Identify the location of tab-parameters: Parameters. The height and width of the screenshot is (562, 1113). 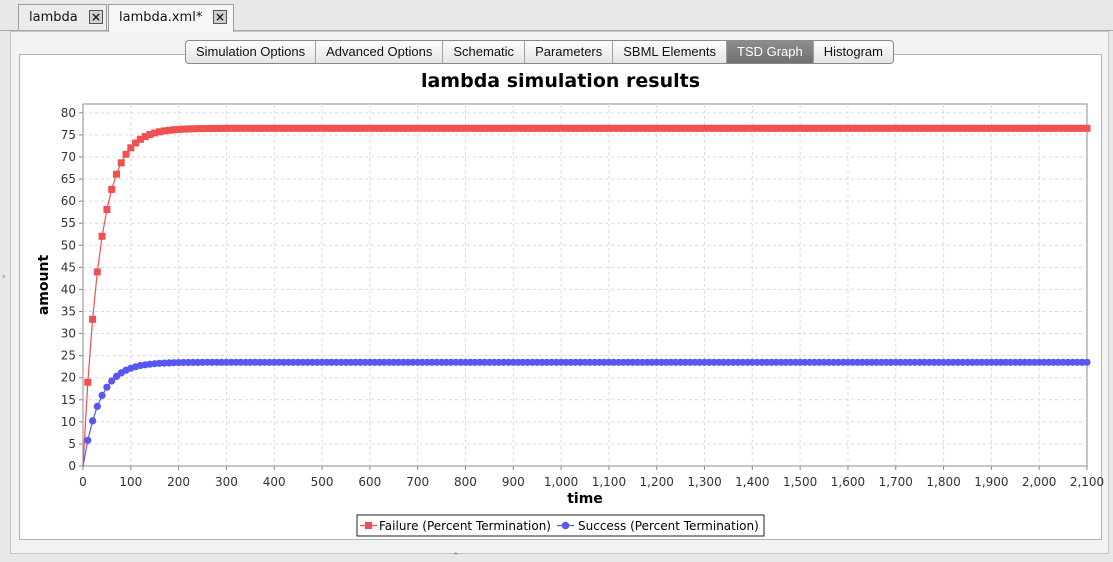
(569, 52).